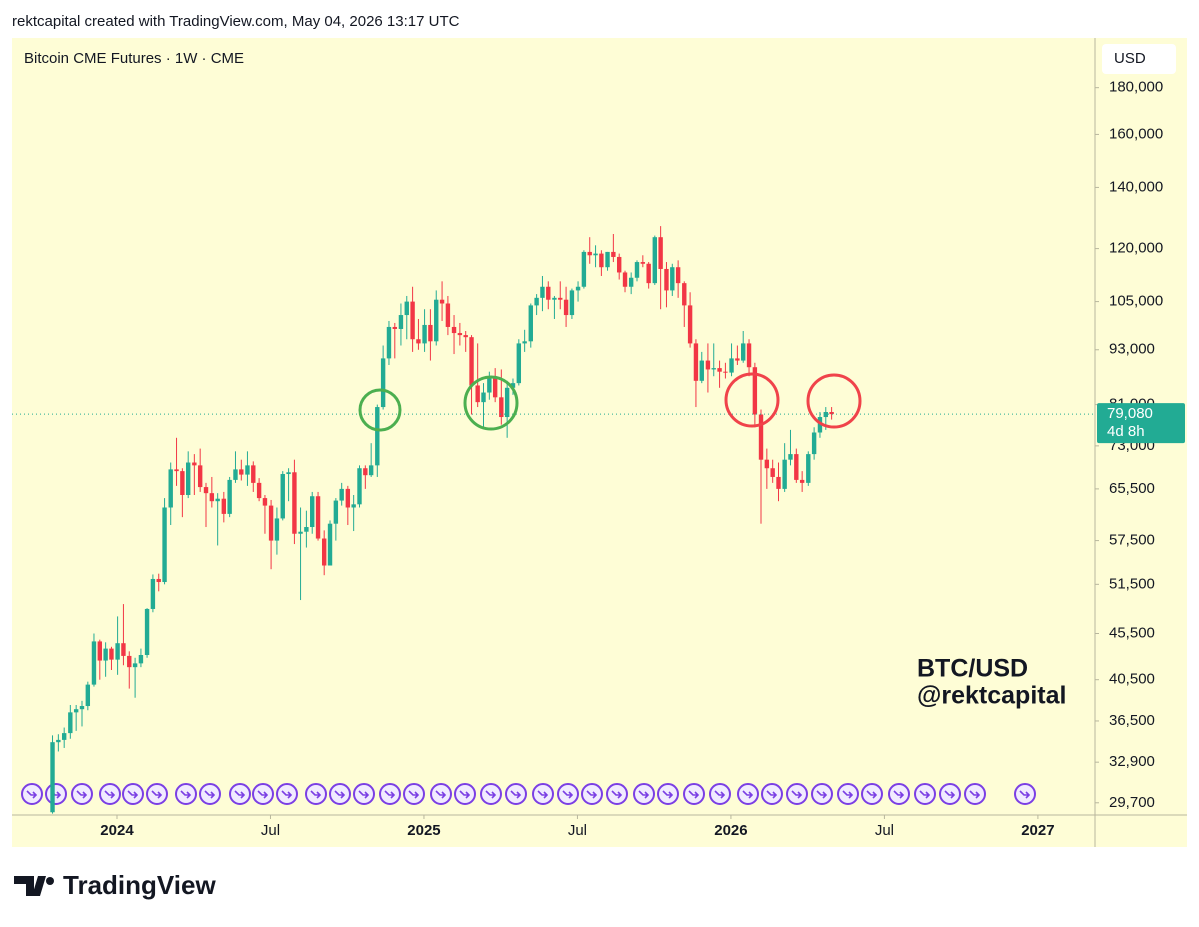 This screenshot has height=927, width=1199. I want to click on y-tick-label: 40,500, so click(1132, 679).